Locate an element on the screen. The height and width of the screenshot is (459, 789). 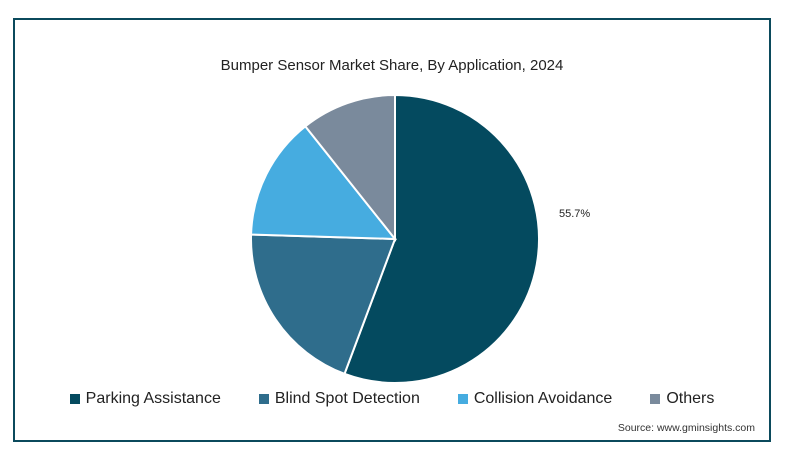
legend-item-blind-spot-detection: Blind Spot Detection is located at coordinates (339, 399).